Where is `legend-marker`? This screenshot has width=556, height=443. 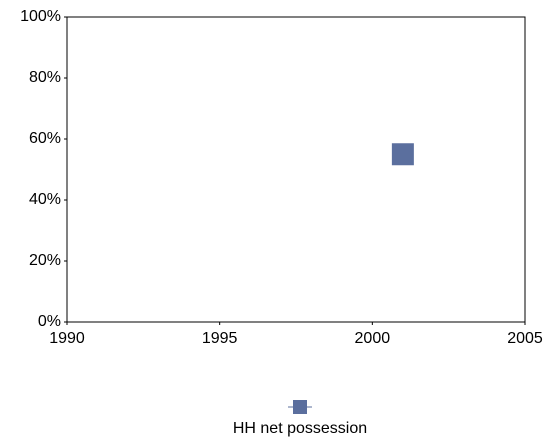 legend-marker is located at coordinates (300, 407).